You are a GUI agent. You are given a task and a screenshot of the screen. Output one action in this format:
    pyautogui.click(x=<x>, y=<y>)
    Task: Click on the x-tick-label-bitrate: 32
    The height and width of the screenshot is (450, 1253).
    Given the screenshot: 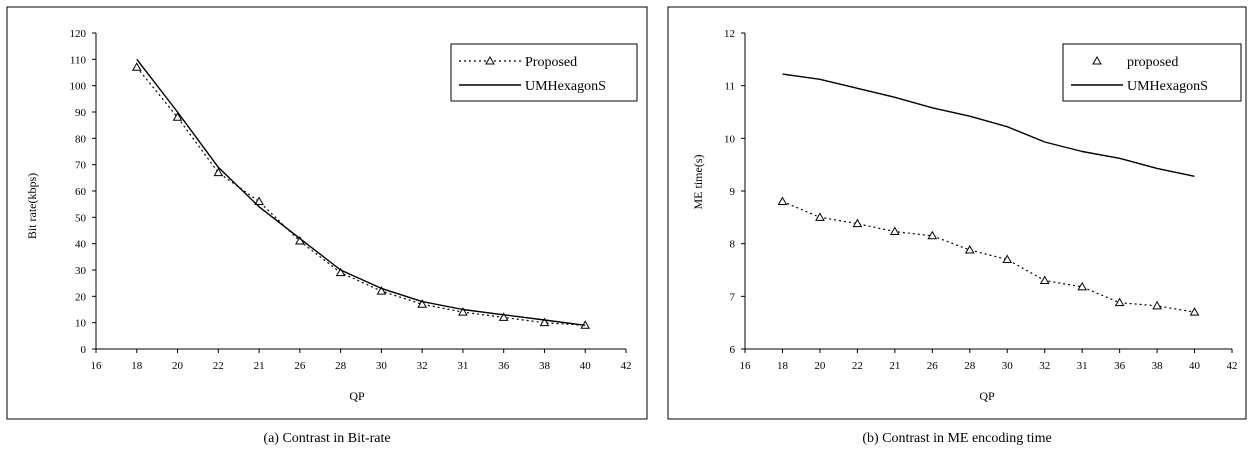 What is the action you would take?
    pyautogui.click(x=422, y=366)
    